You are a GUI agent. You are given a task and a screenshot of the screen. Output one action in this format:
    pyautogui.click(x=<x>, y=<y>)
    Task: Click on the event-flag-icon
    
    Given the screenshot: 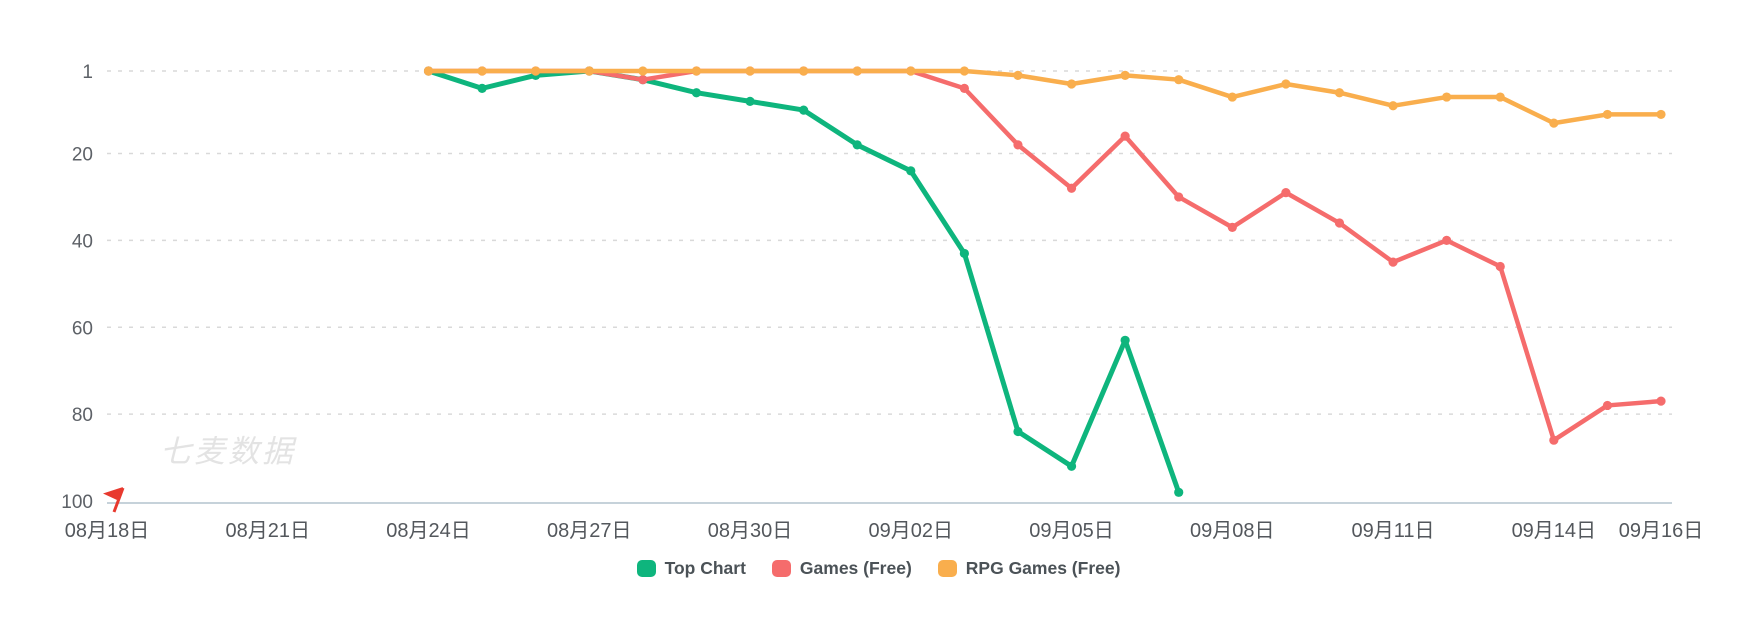 What is the action you would take?
    pyautogui.click(x=113, y=493)
    